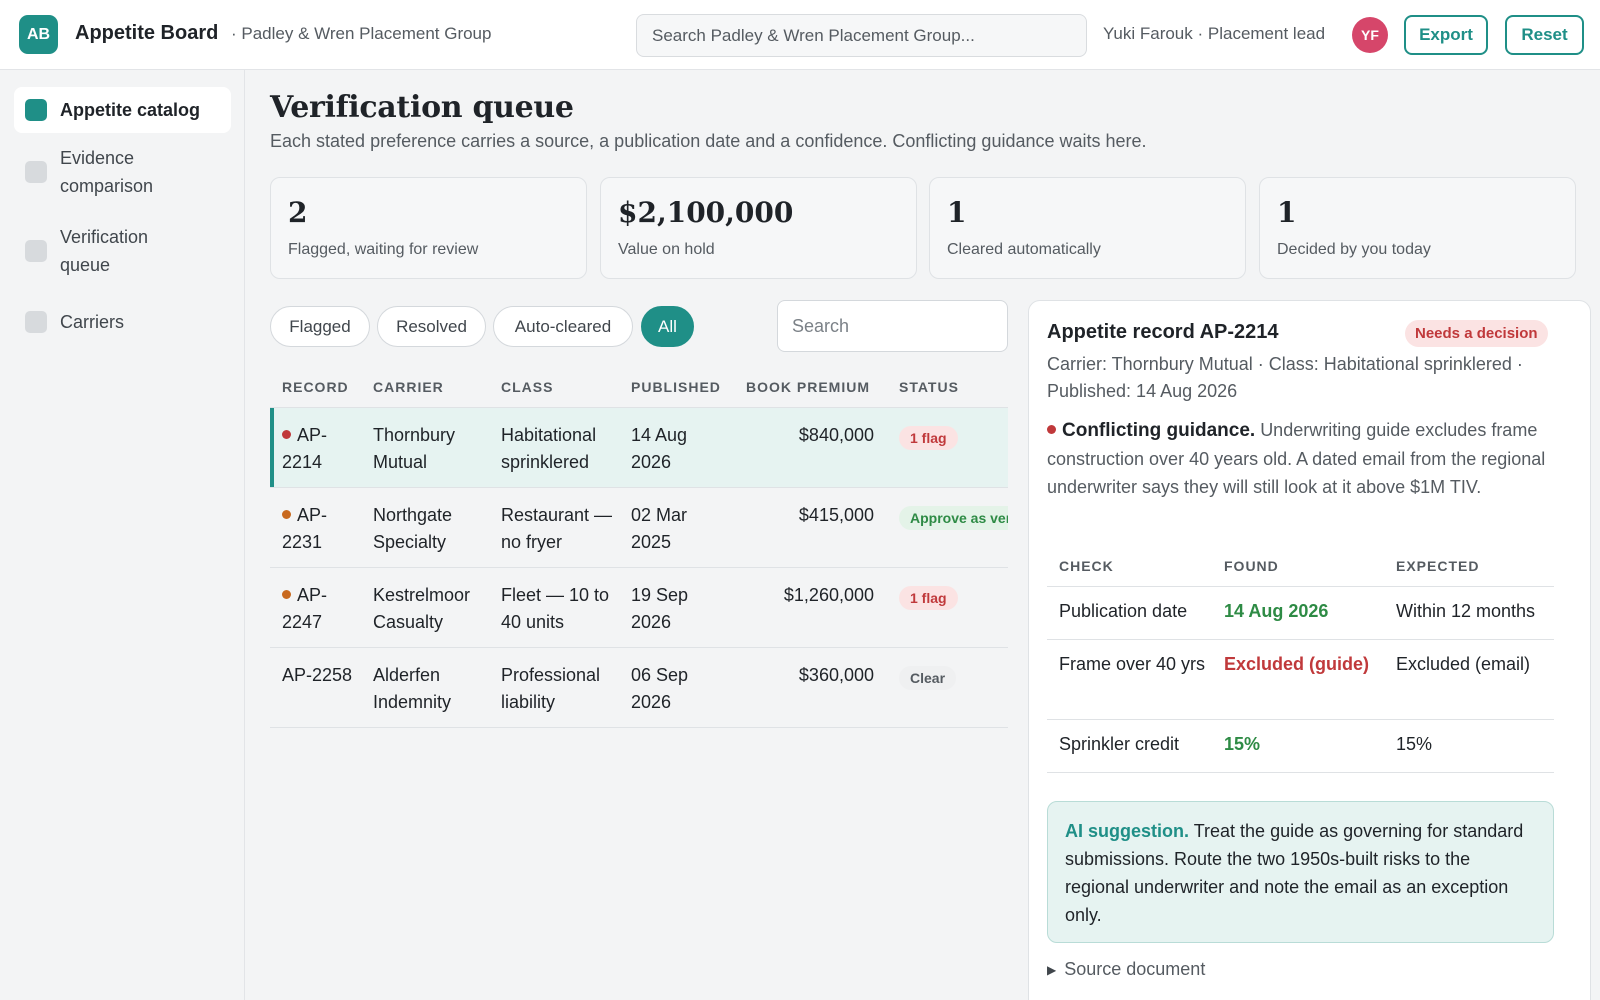 This screenshot has width=1600, height=1000. Describe the element at coordinates (422, 608) in the screenshot. I see `carrier-cell: Kestrelmoor Casualty` at that location.